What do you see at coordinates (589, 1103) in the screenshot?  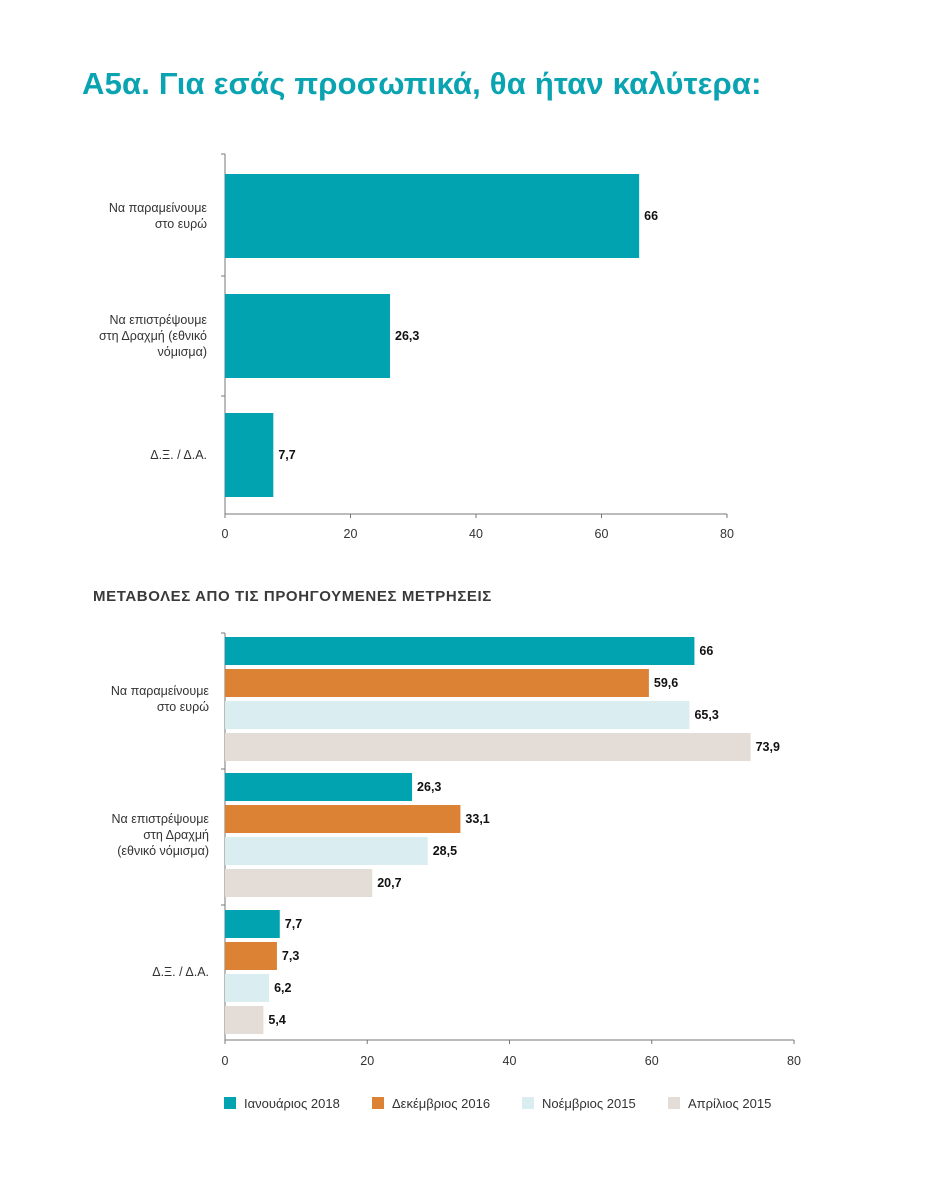 I see `legend-label: Νοέμβριος 2015` at bounding box center [589, 1103].